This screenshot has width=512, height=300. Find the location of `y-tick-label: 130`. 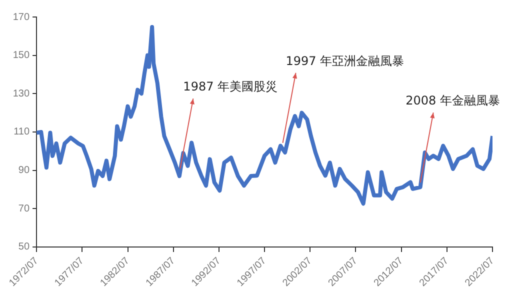

y-tick-label: 130 is located at coordinates (21, 94).